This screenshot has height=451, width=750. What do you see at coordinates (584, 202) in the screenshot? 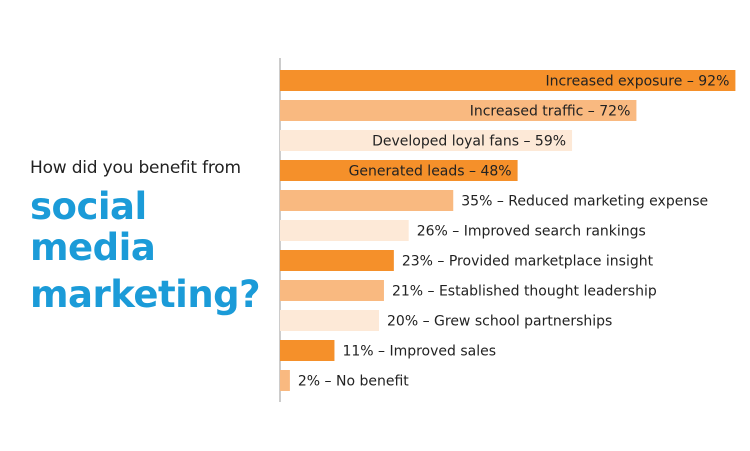
I see `bar-label-5: 35% – Reduced marketing expense` at bounding box center [584, 202].